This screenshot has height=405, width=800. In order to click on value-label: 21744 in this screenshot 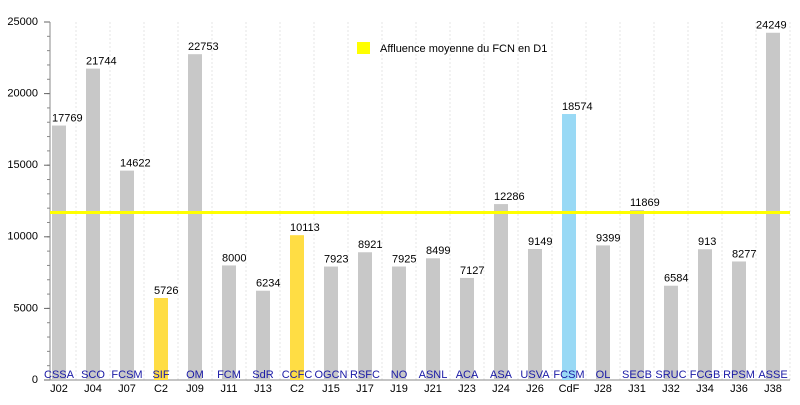, I will do `click(101, 62)`.